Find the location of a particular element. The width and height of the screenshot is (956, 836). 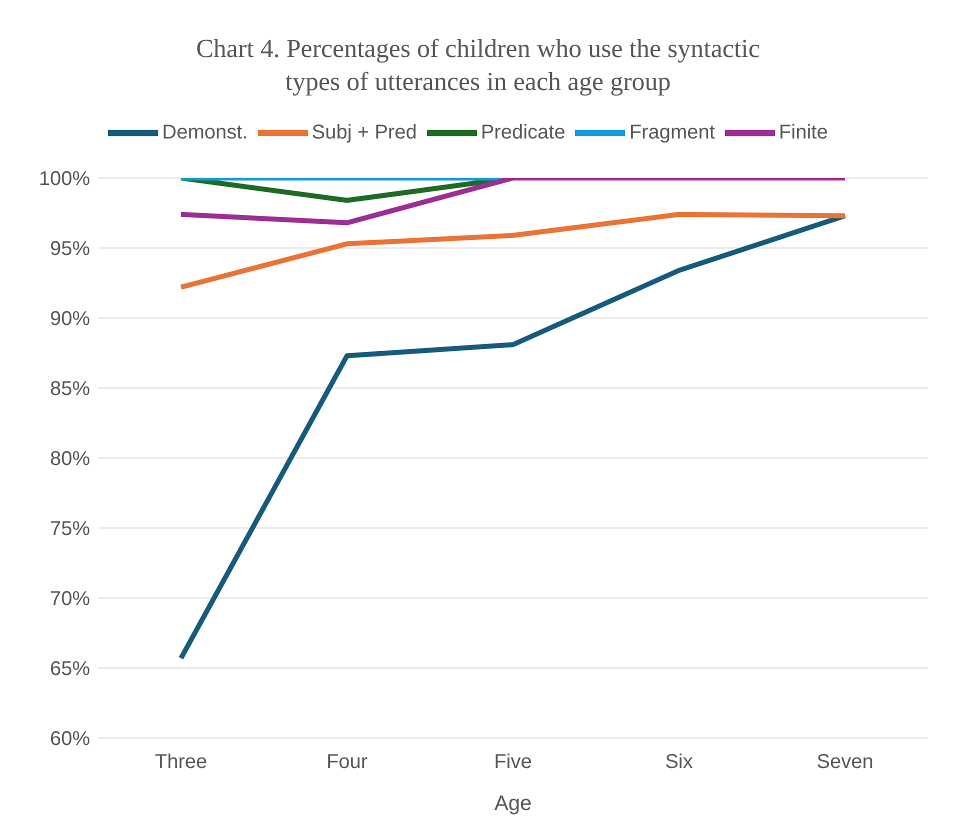

y-tick-label: 100% is located at coordinates (64, 179).